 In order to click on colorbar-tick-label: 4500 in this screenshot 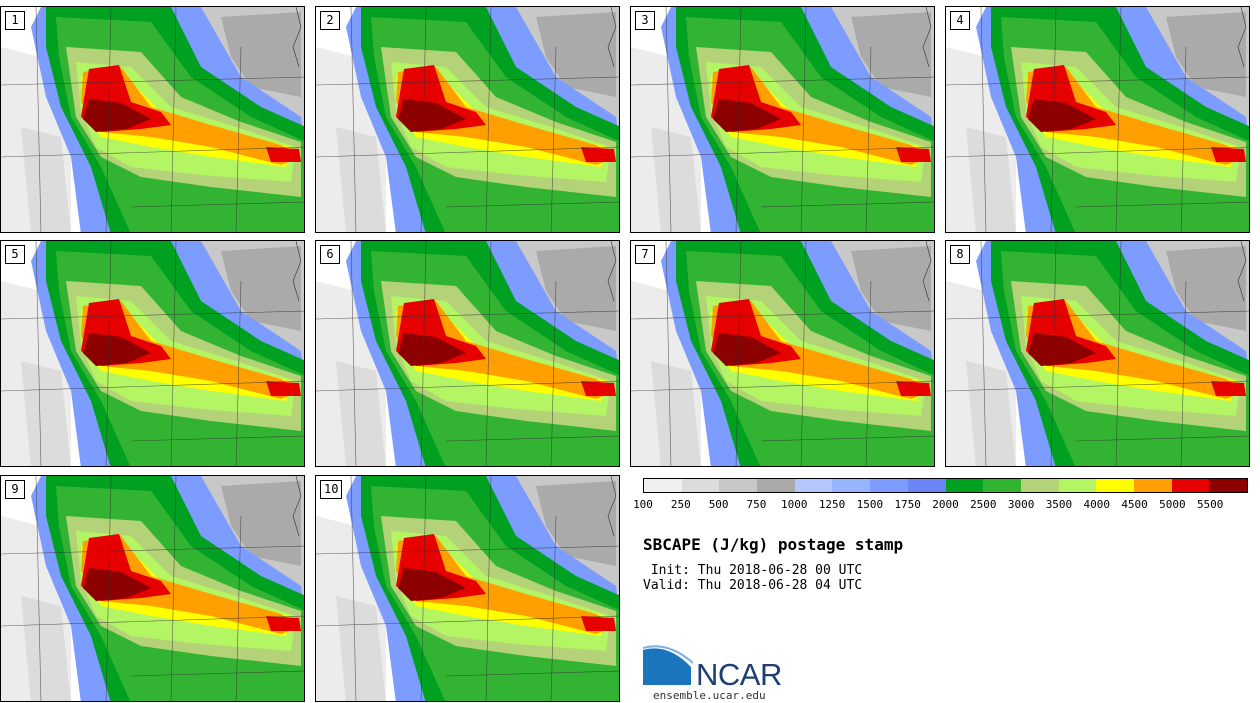, I will do `click(1134, 504)`.